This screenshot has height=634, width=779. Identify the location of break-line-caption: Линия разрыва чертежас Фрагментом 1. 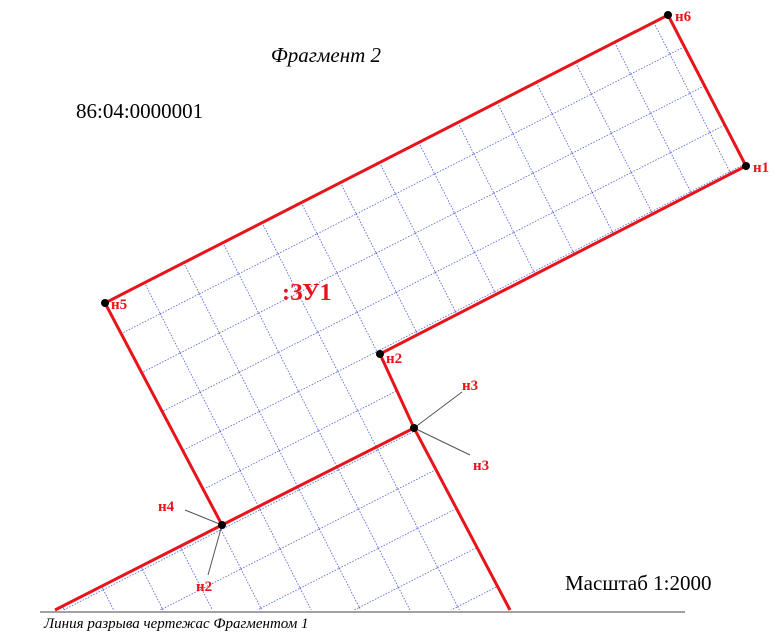
(176, 624).